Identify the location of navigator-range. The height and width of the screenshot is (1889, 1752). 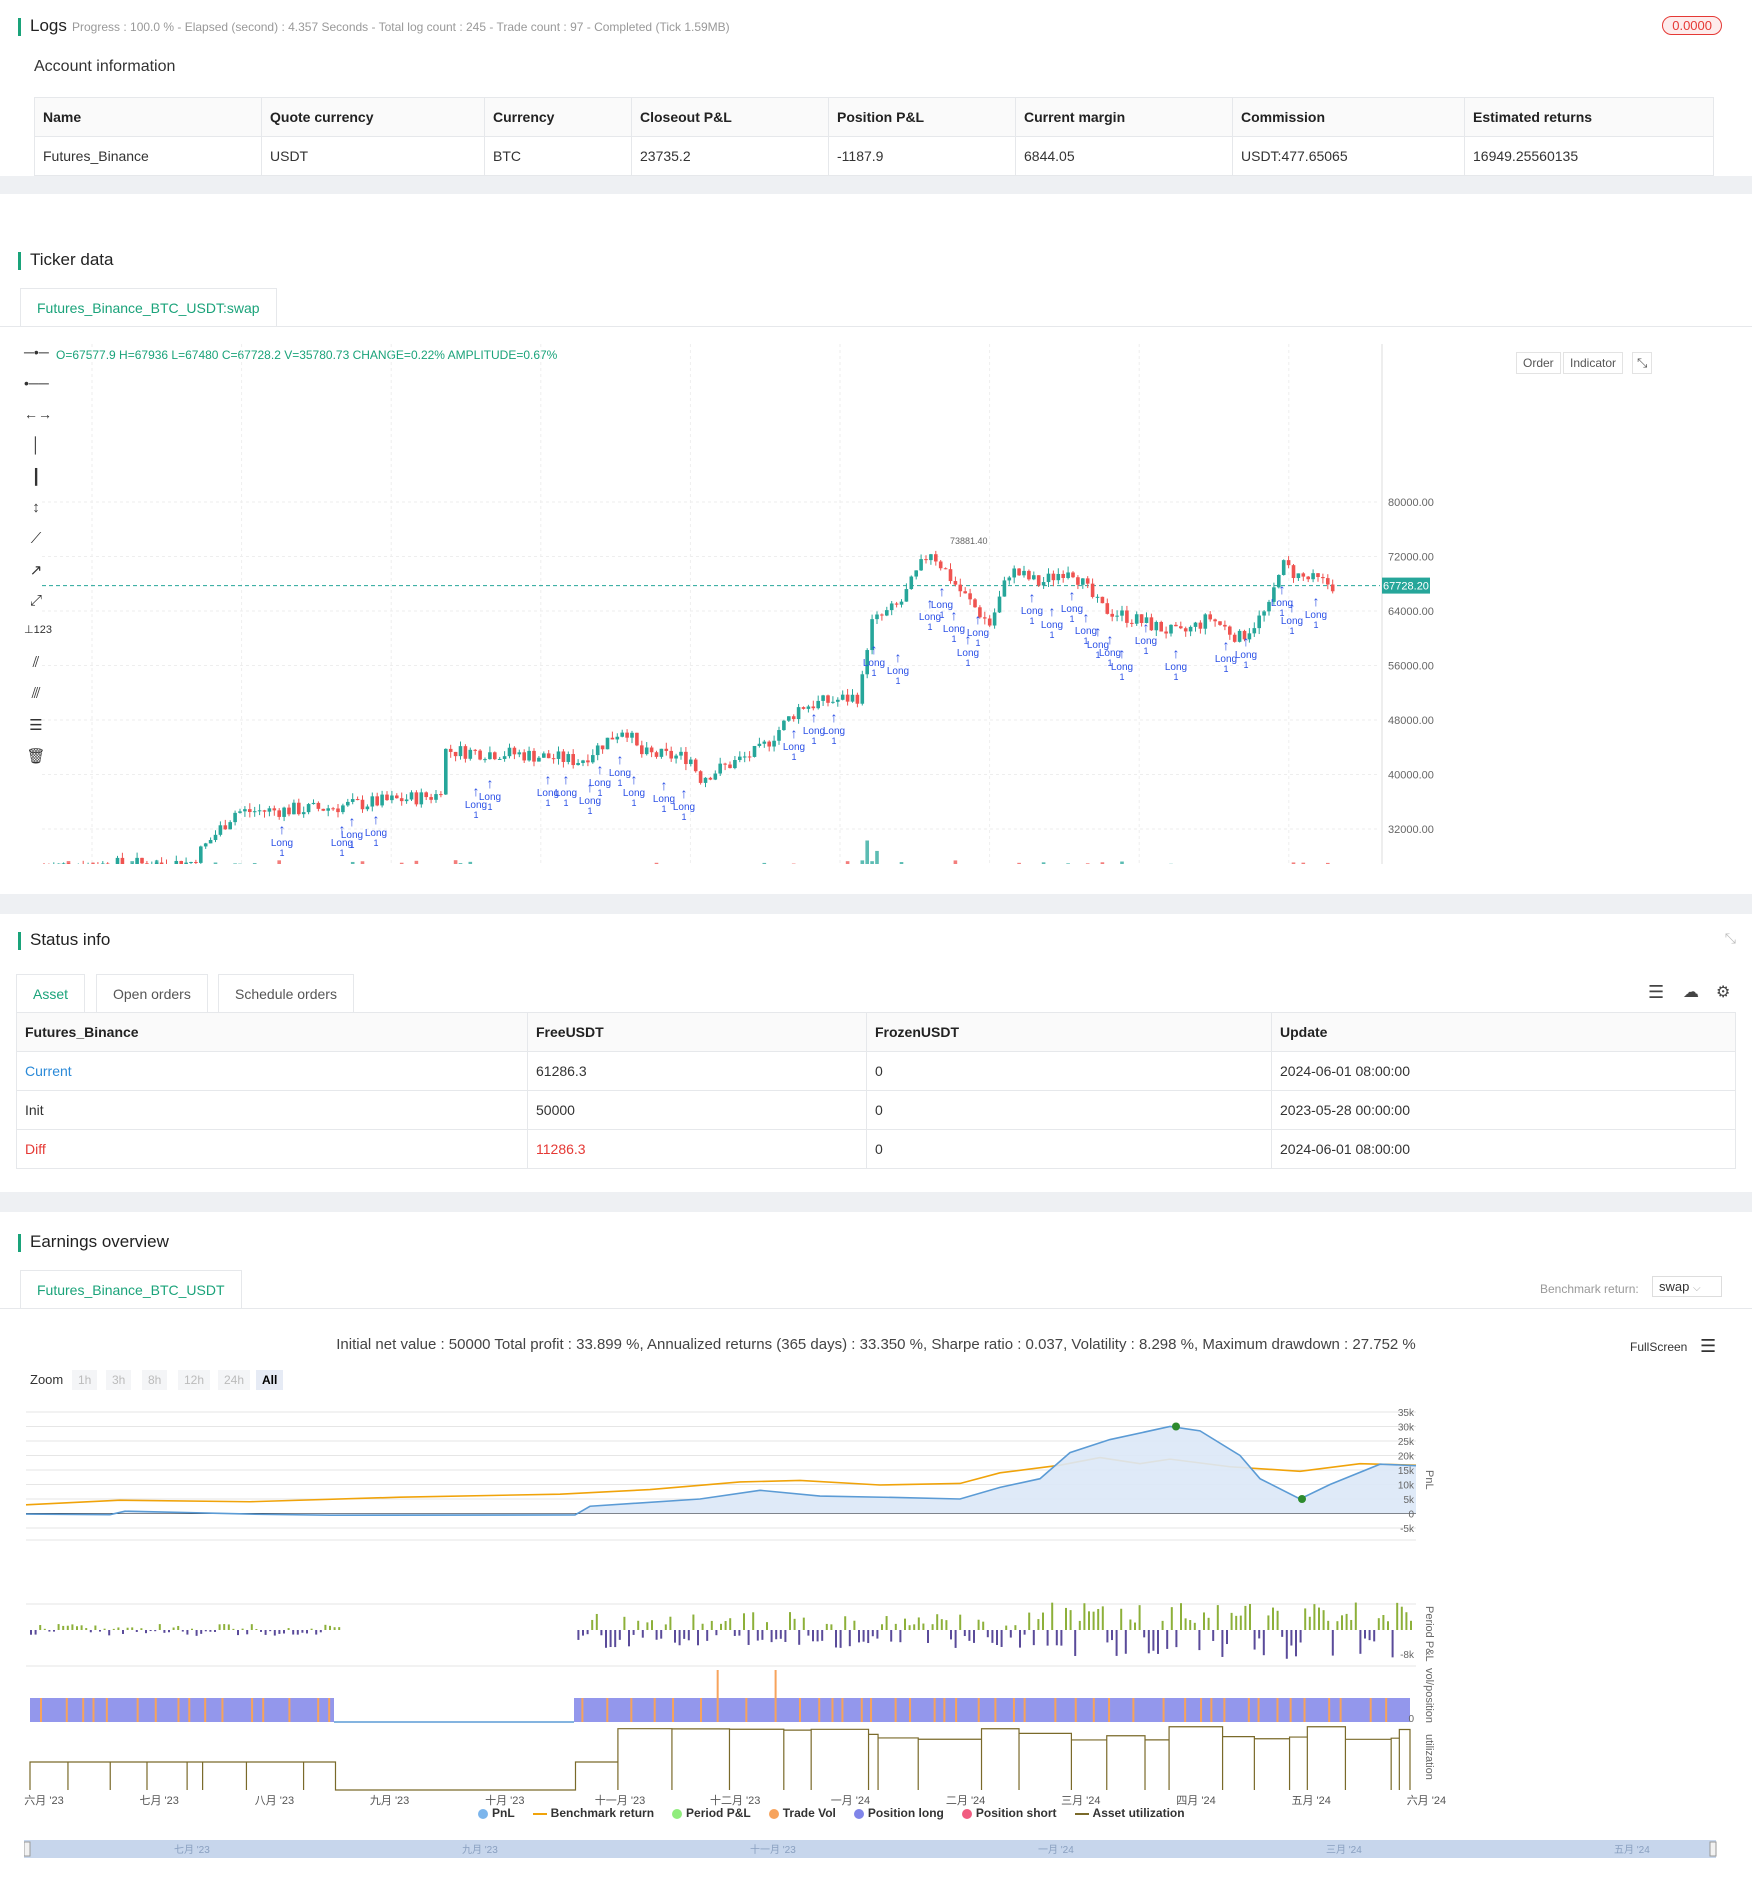
(870, 1849).